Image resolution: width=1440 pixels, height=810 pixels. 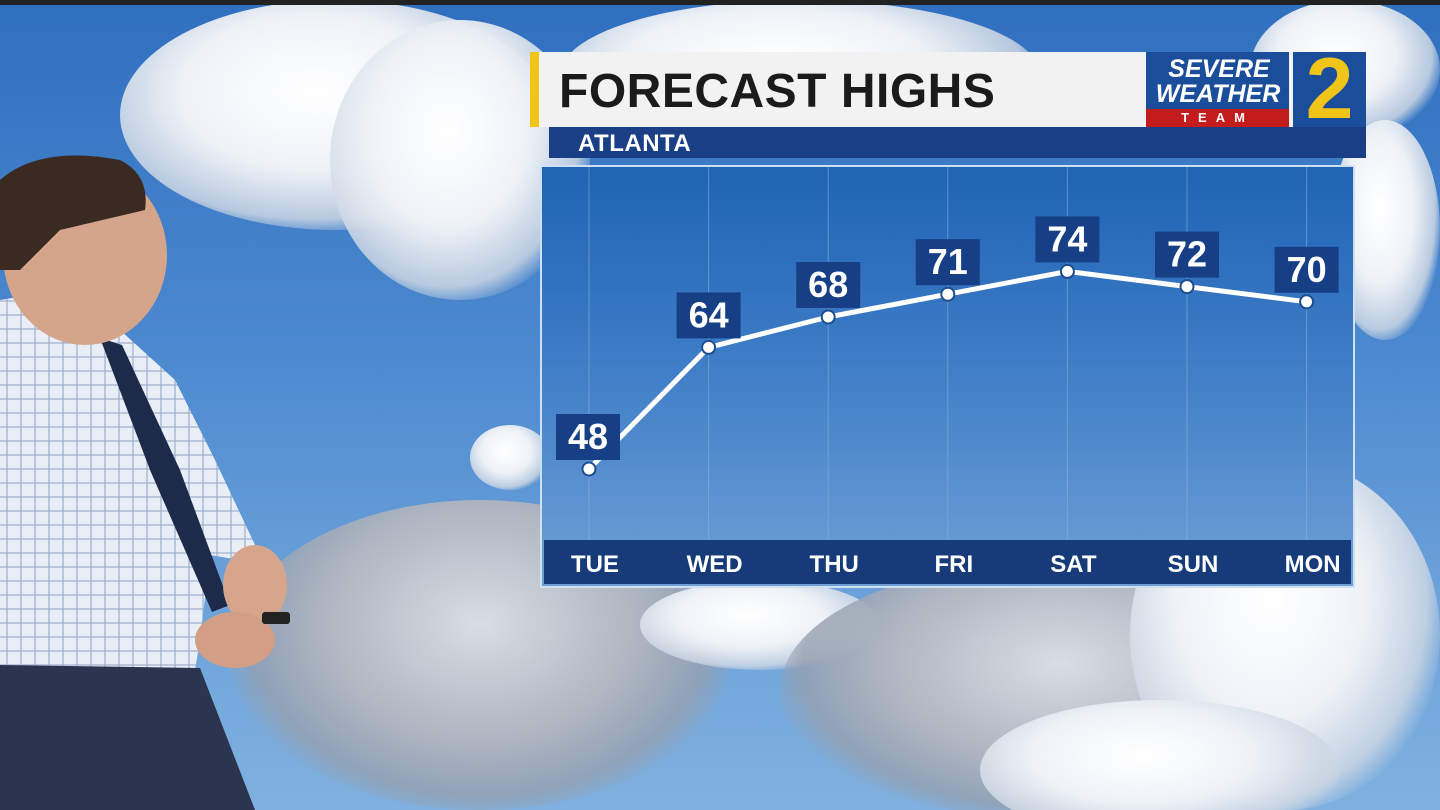 I want to click on location-bar: ATLANTA, so click(x=957, y=142).